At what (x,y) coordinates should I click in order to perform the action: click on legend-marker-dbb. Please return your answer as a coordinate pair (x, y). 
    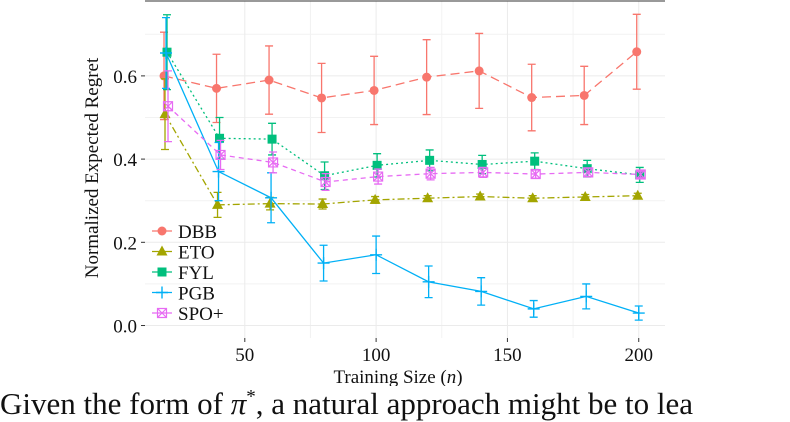
    Looking at the image, I should click on (162, 231).